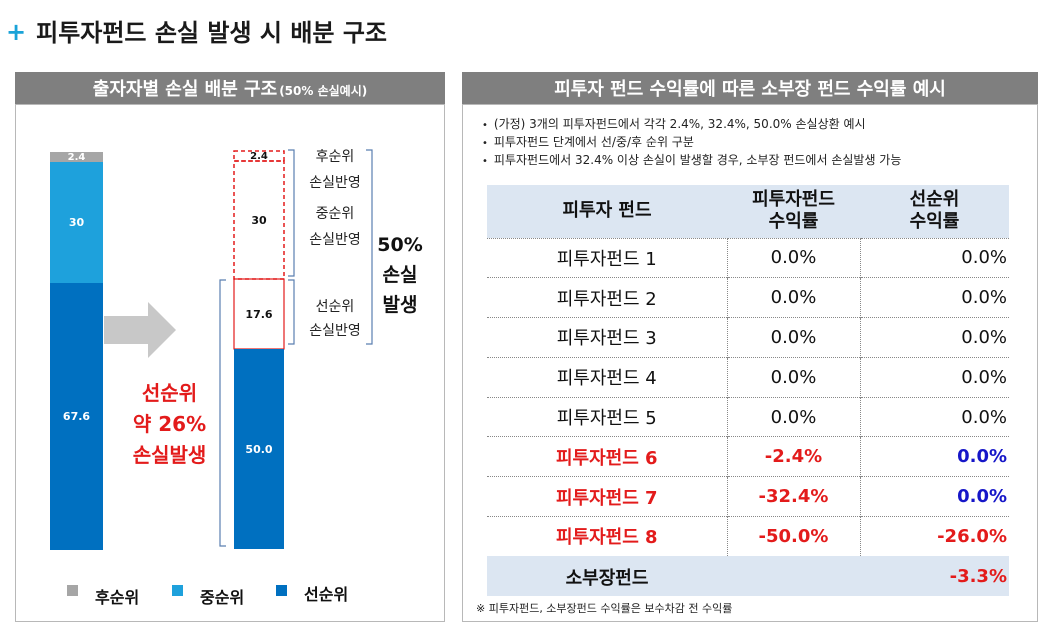 The width and height of the screenshot is (1063, 635). Describe the element at coordinates (335, 214) in the screenshot. I see `mezz-loss-label-1: 중순위` at that location.